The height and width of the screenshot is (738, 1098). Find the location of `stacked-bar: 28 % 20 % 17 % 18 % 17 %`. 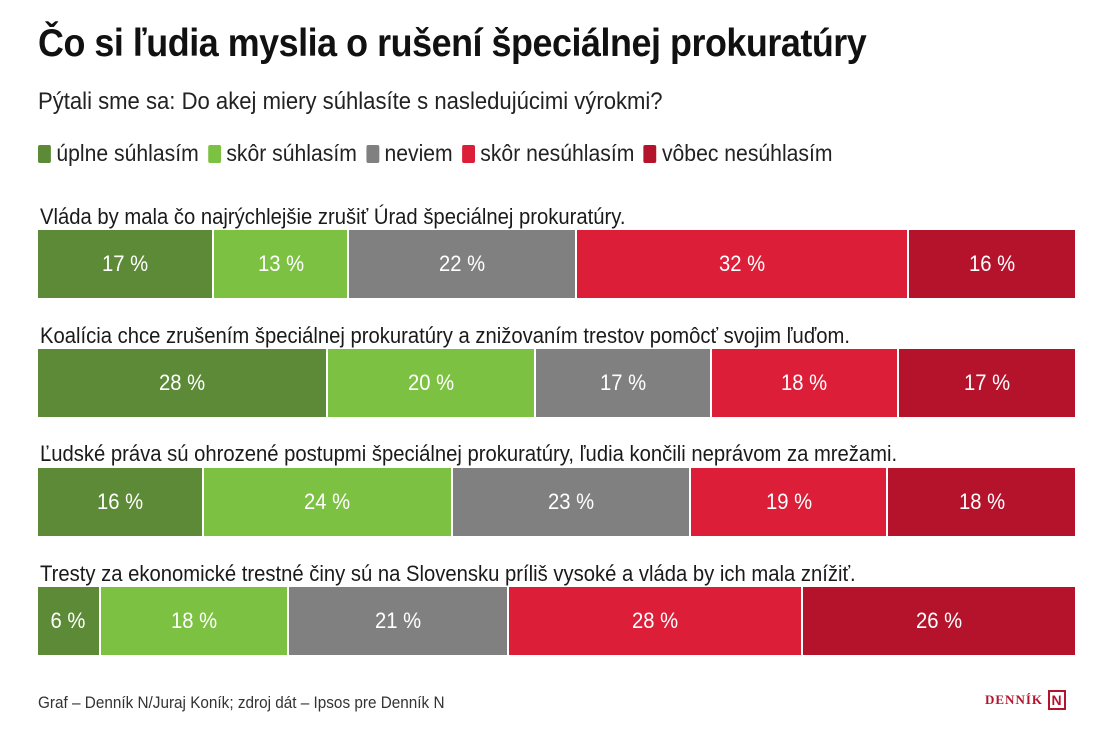

stacked-bar: 28 % 20 % 17 % 18 % 17 % is located at coordinates (556, 383).